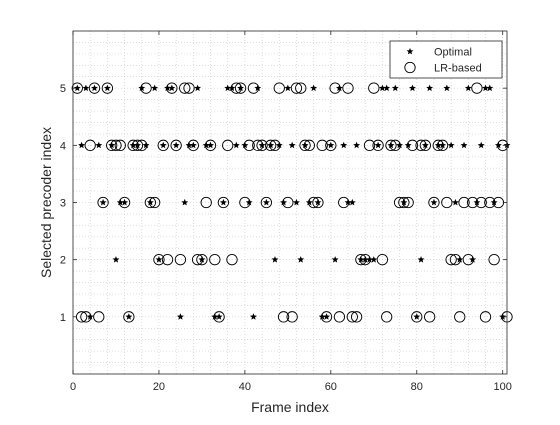 The width and height of the screenshot is (560, 425). Describe the element at coordinates (503, 387) in the screenshot. I see `x-tick-label: 100` at that location.